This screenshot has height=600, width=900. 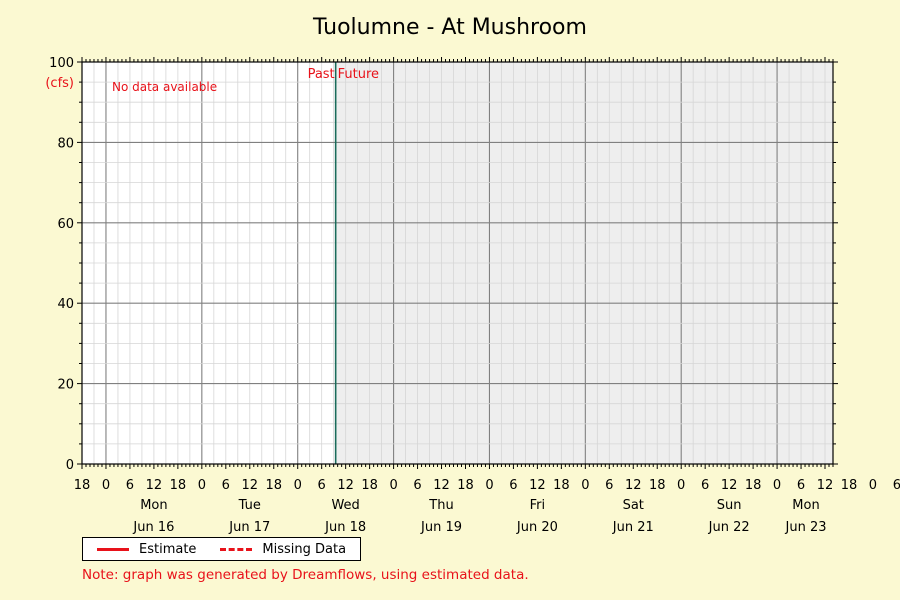 What do you see at coordinates (65, 385) in the screenshot?
I see `y-tick-label: 20` at bounding box center [65, 385].